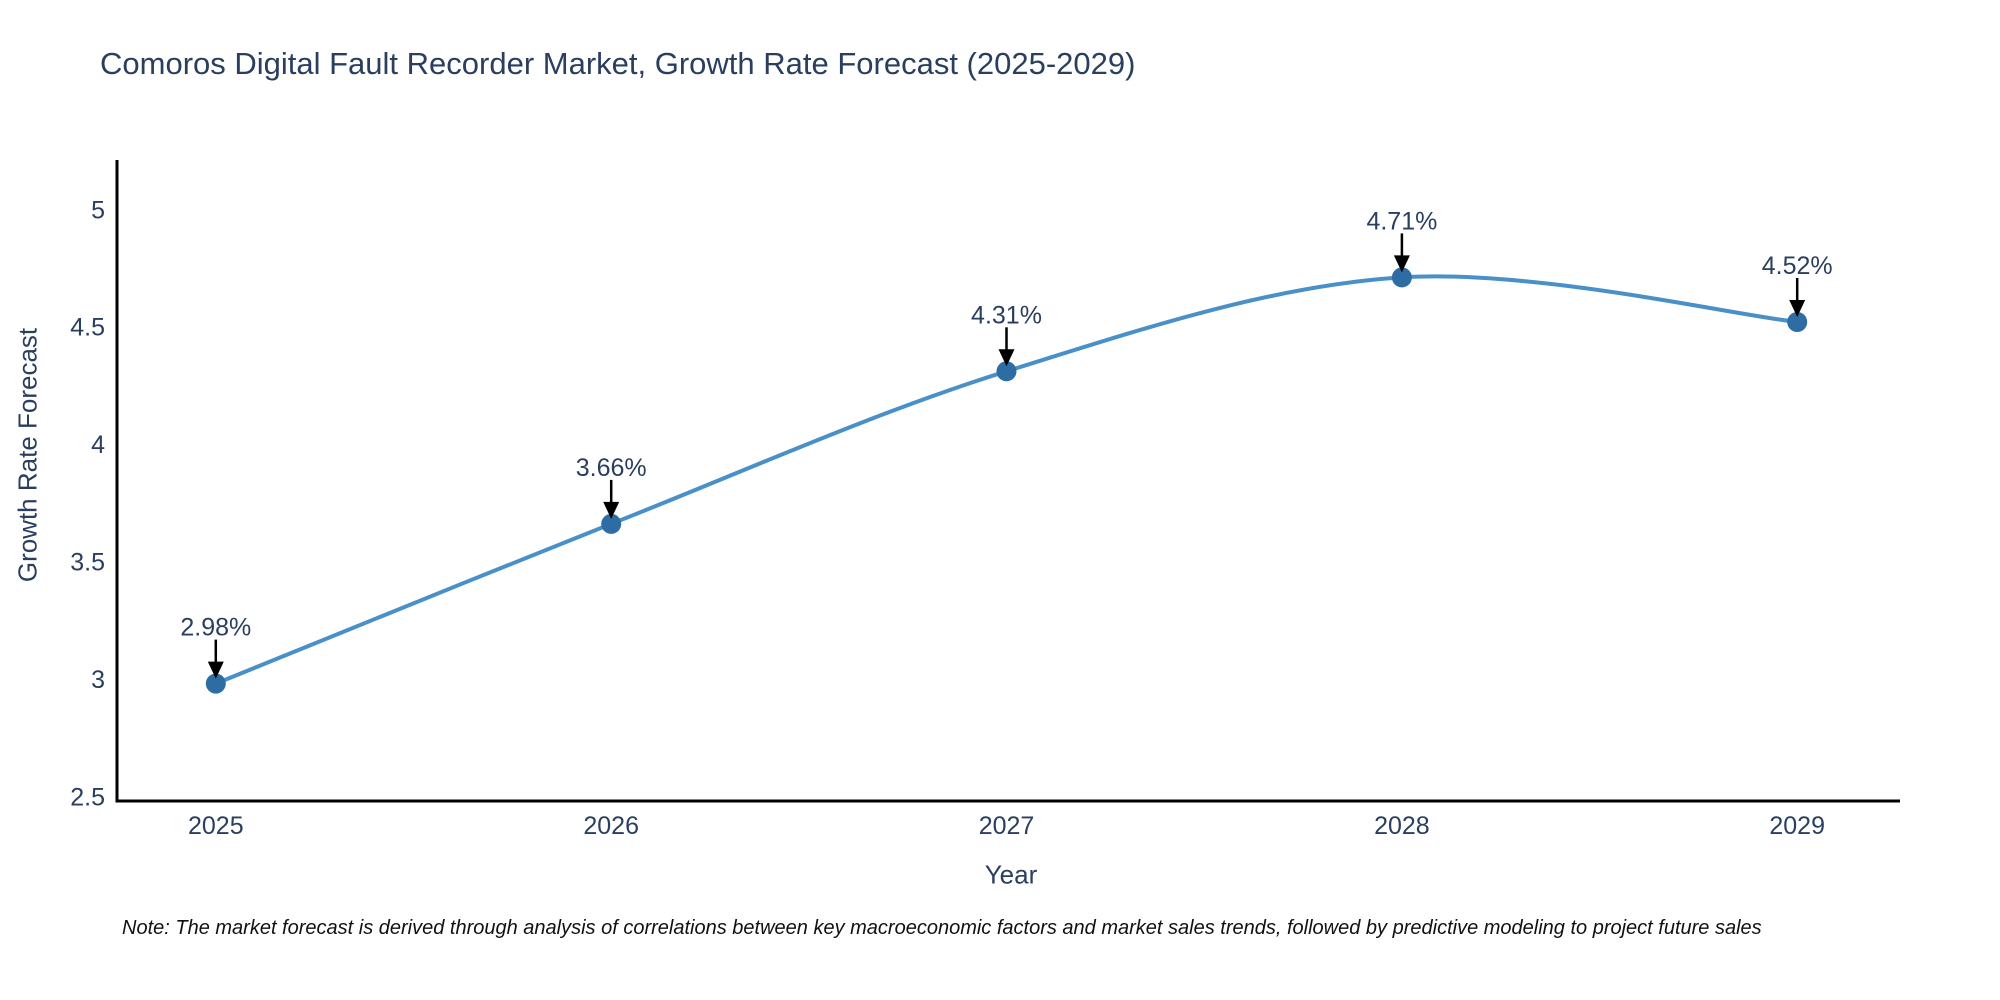 The height and width of the screenshot is (1000, 2000). I want to click on y-tick-label: 4.5, so click(87, 328).